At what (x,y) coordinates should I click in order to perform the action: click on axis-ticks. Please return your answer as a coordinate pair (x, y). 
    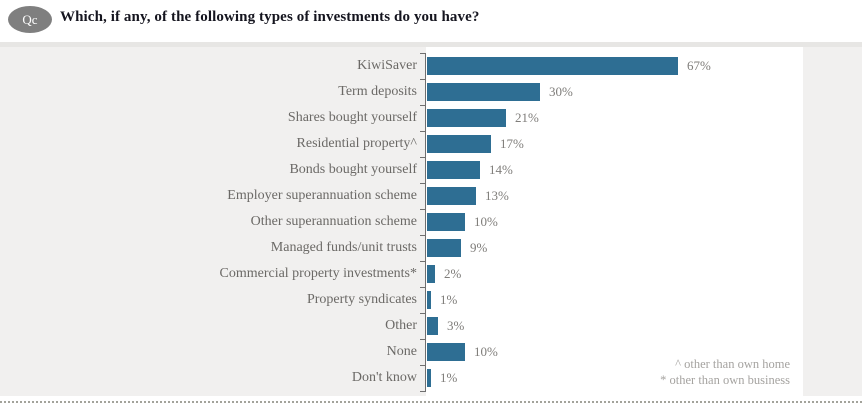
    Looking at the image, I should click on (422, 222).